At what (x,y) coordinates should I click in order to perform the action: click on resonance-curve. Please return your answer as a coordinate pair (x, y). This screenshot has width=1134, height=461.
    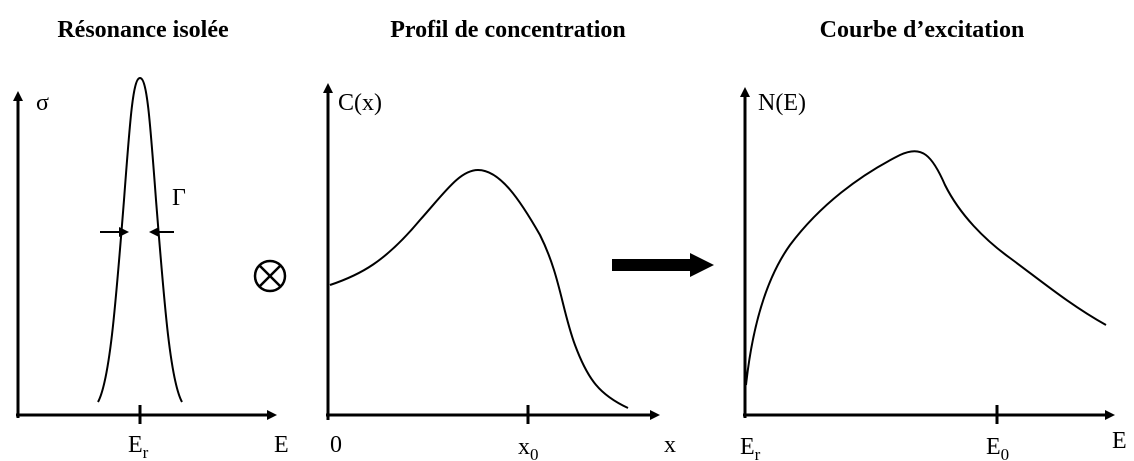
    Looking at the image, I should click on (140, 239).